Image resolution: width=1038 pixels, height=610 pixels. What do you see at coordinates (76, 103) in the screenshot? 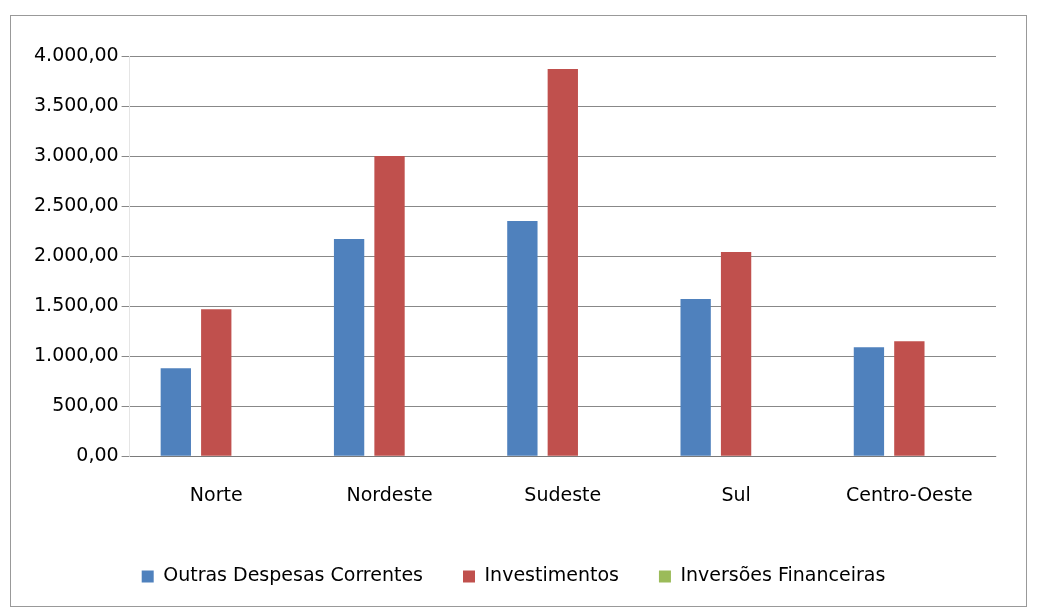
I see `y-tick-label: 3.500,00` at bounding box center [76, 103].